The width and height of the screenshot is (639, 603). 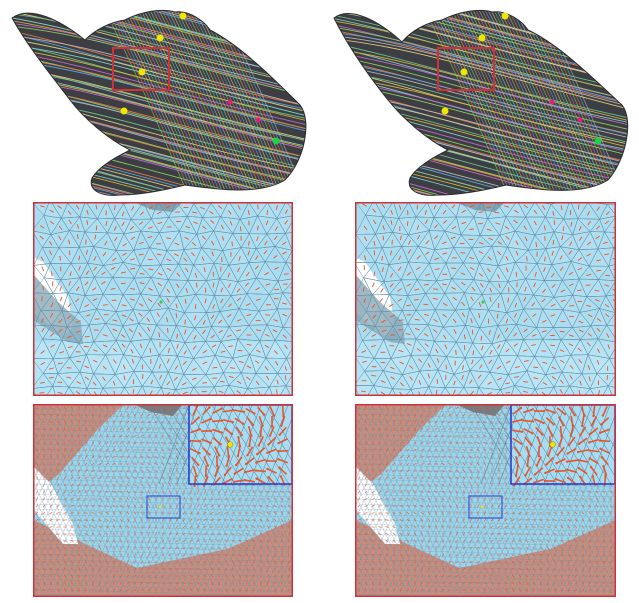 I want to click on mesh-render-left, so click(x=163, y=299).